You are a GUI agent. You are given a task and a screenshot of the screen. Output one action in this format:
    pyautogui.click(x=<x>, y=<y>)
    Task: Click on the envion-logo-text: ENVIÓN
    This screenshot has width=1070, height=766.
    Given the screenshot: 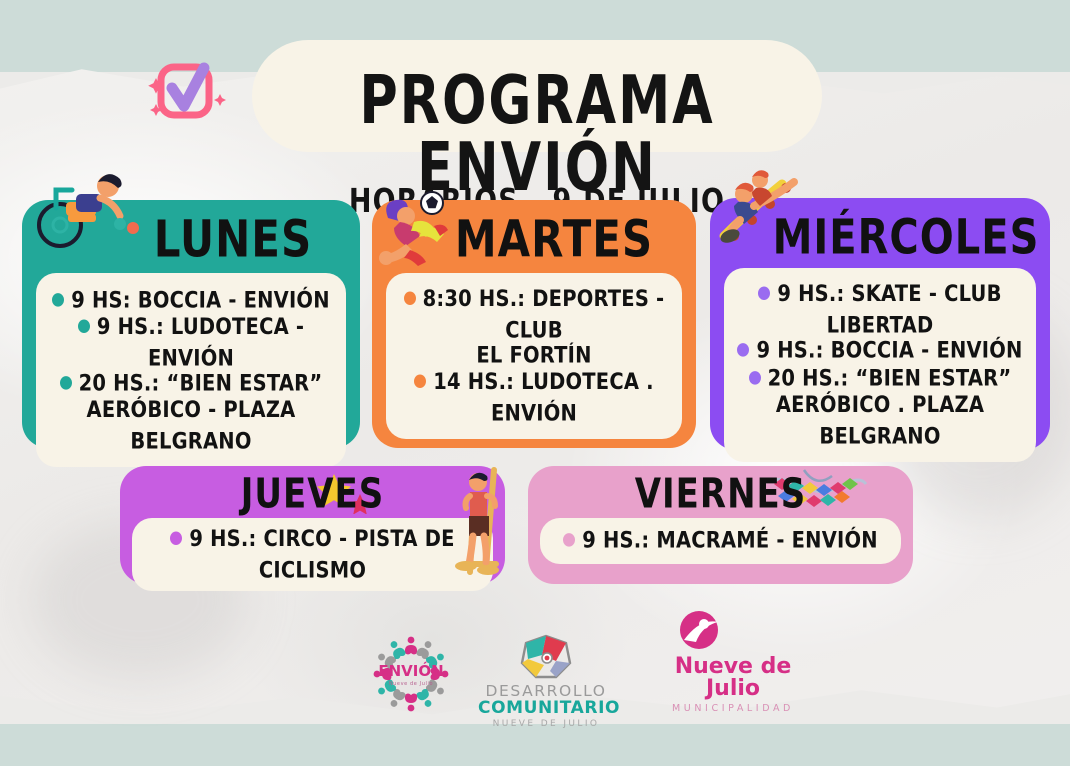 What is the action you would take?
    pyautogui.click(x=410, y=670)
    